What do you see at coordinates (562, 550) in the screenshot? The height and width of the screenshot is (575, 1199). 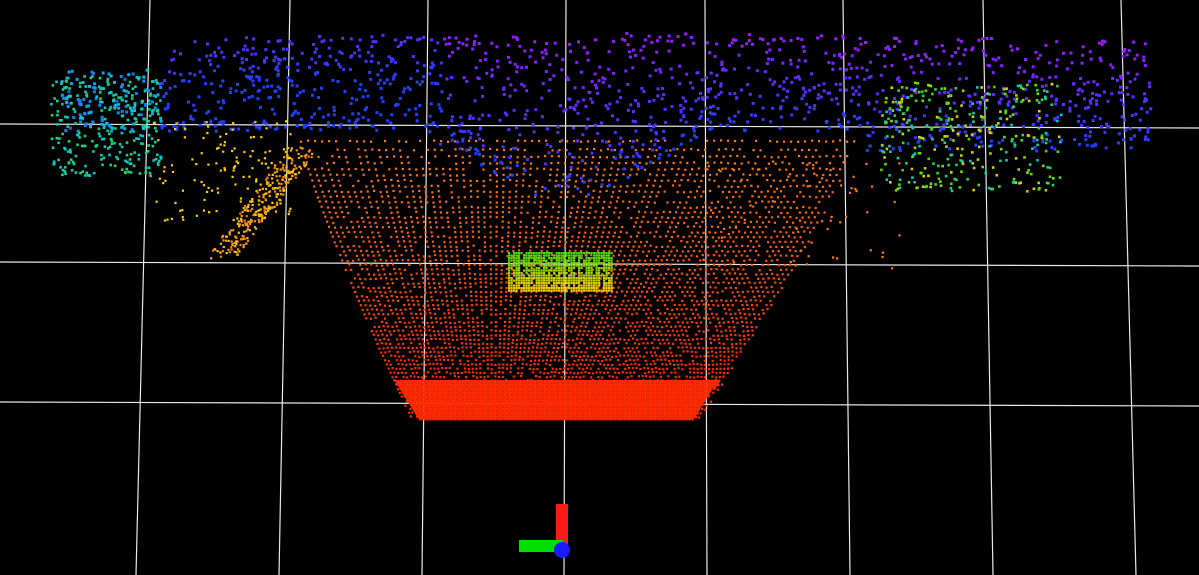 I see `z-axis-icon` at bounding box center [562, 550].